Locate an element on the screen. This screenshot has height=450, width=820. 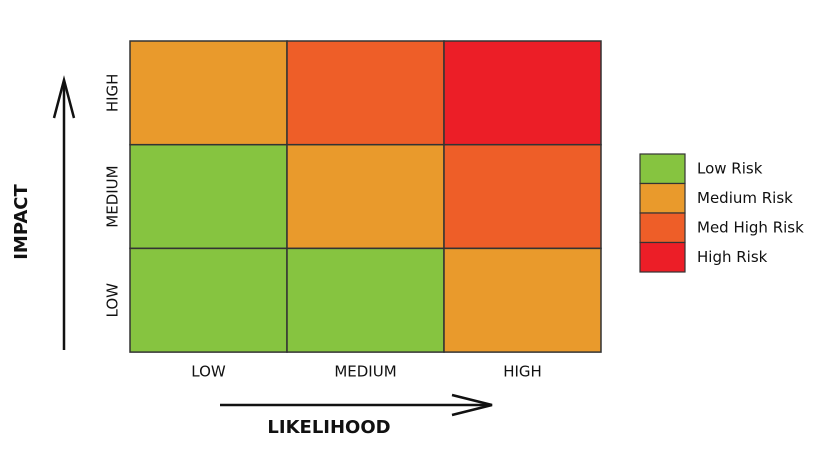
likelihood-arrowhead is located at coordinates (472, 405).